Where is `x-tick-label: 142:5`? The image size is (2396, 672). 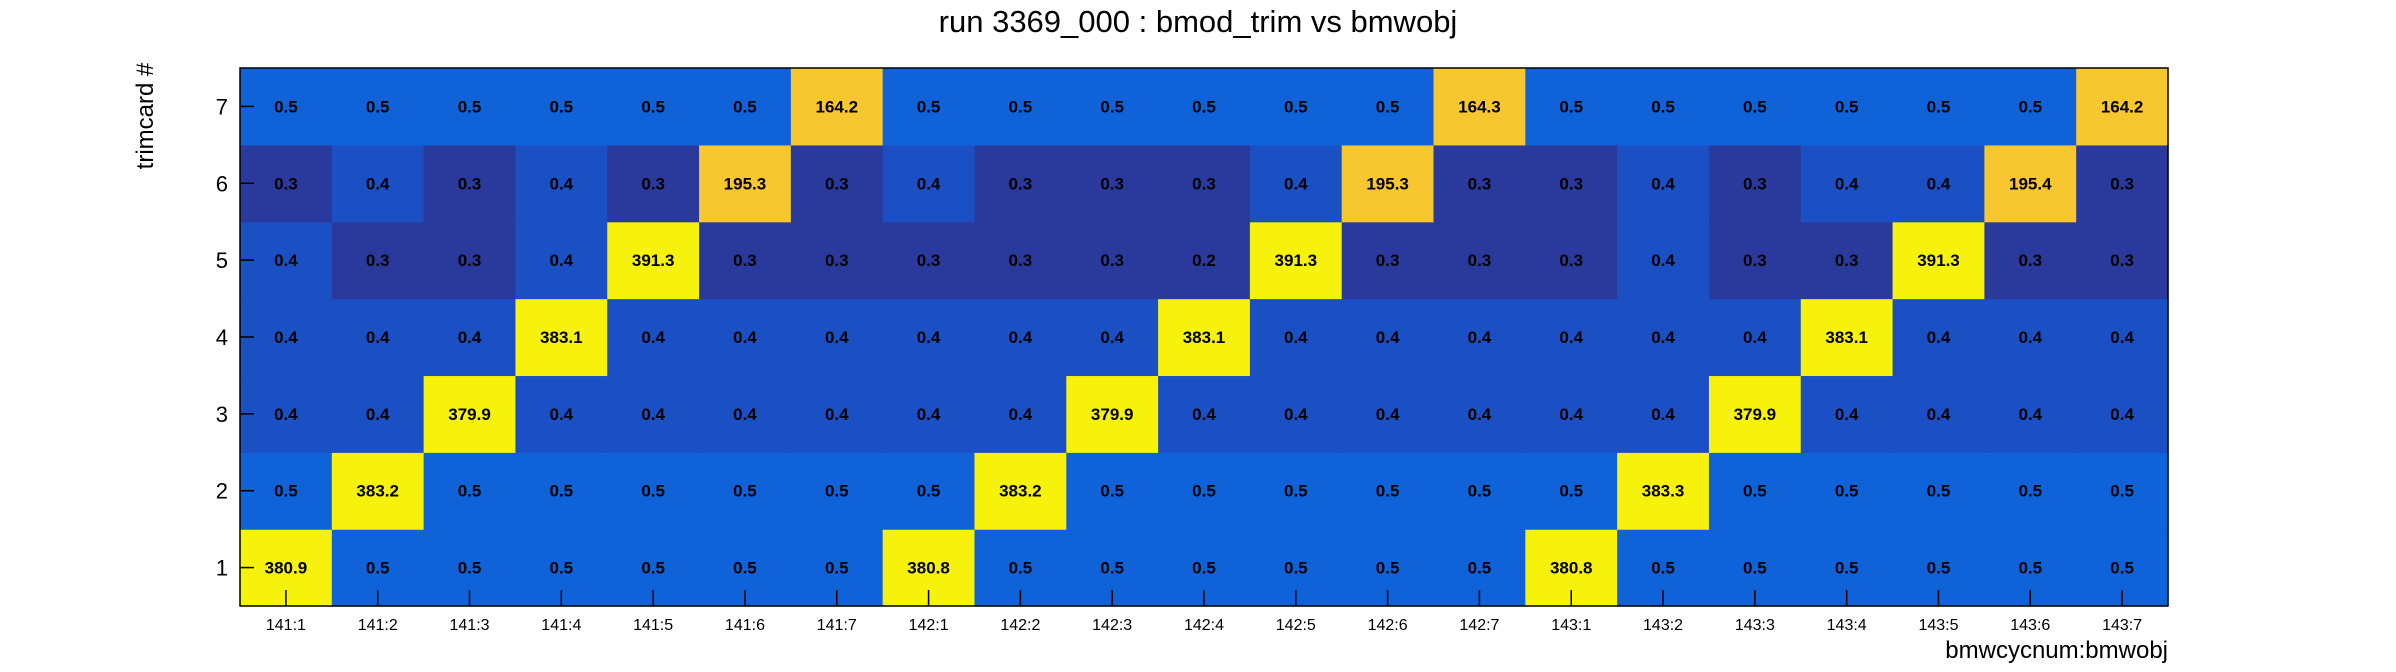 x-tick-label: 142:5 is located at coordinates (1296, 625).